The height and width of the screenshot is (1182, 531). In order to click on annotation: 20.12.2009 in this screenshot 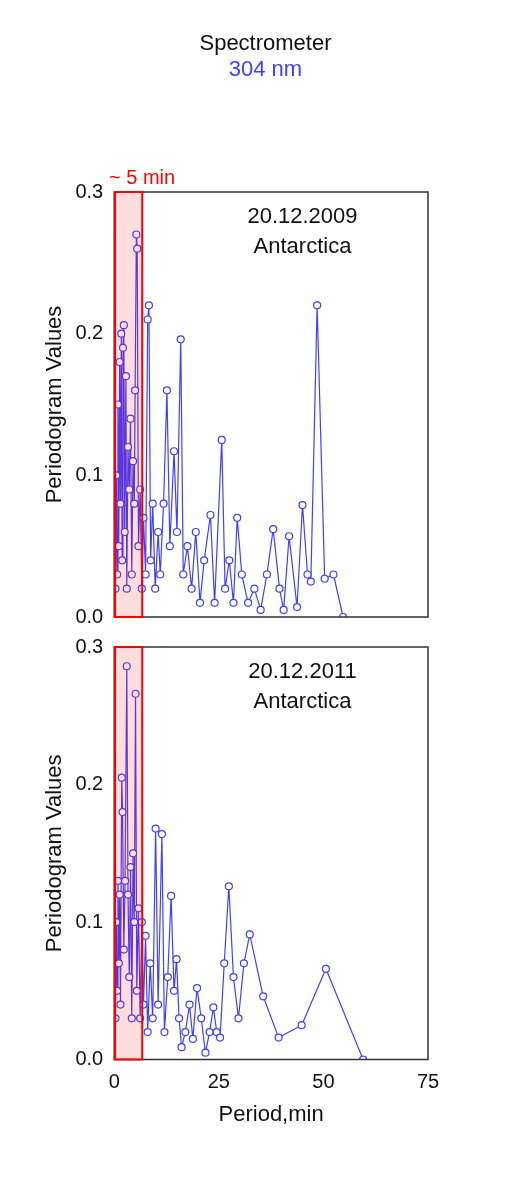, I will do `click(302, 216)`.